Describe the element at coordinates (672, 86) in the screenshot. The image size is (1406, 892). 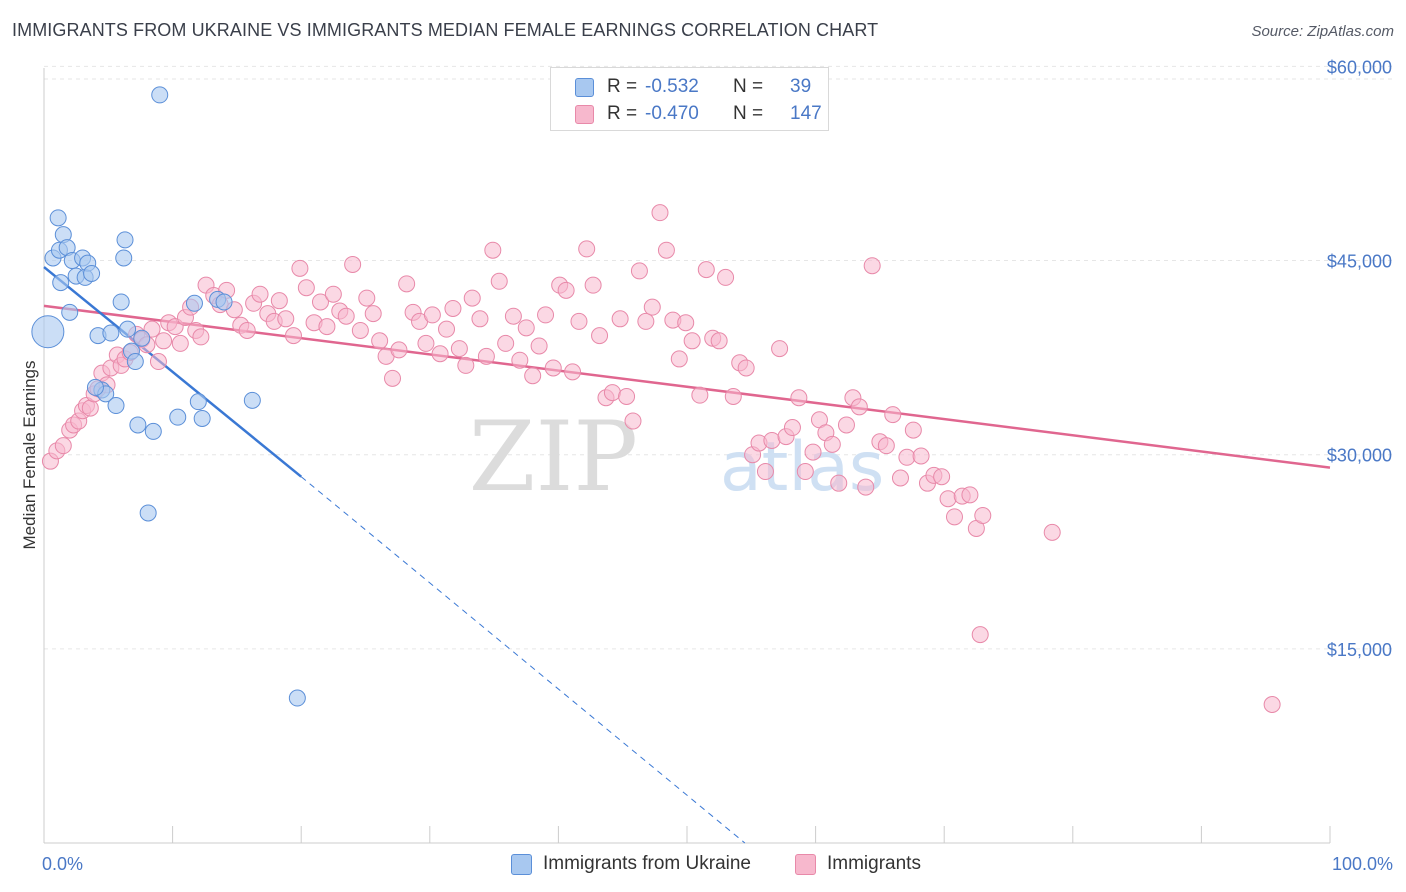
I see `legend-r-value: -0.532` at that location.